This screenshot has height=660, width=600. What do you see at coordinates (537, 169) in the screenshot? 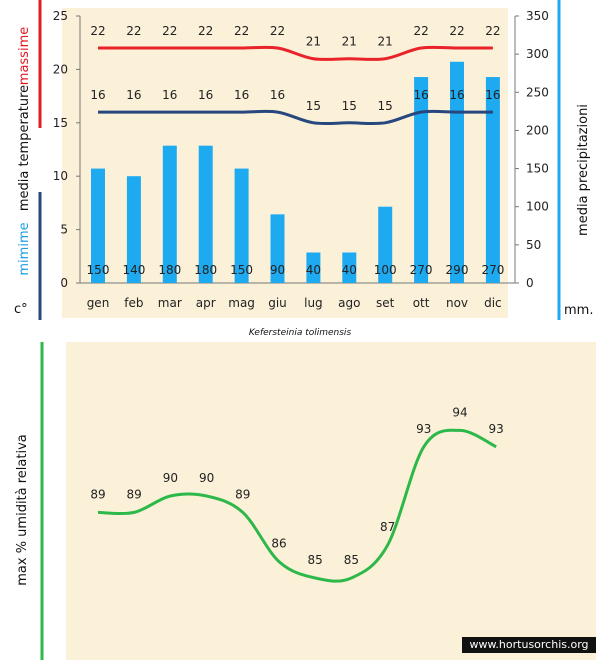
I see `right-tick-label: 150` at bounding box center [537, 169].